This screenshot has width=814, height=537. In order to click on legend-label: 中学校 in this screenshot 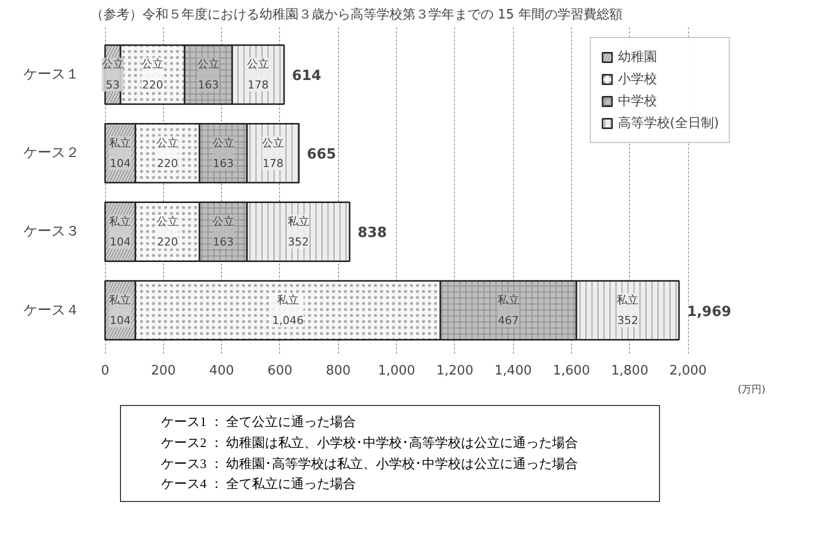, I will do `click(637, 101)`.